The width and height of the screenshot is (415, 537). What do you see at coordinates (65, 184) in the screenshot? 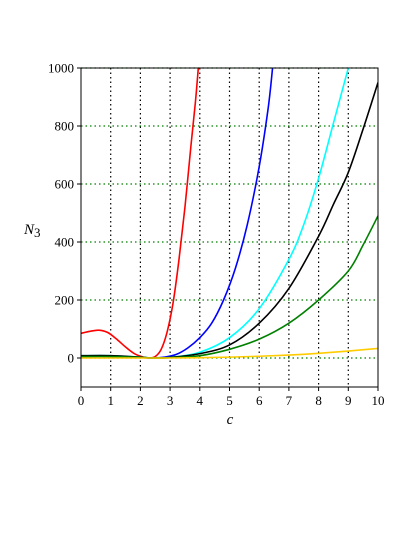
I see `y-tick-label: 600` at bounding box center [65, 184].